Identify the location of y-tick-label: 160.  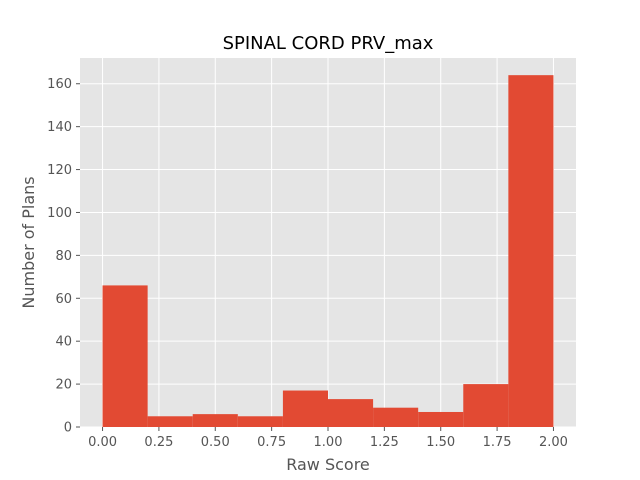
(59, 84).